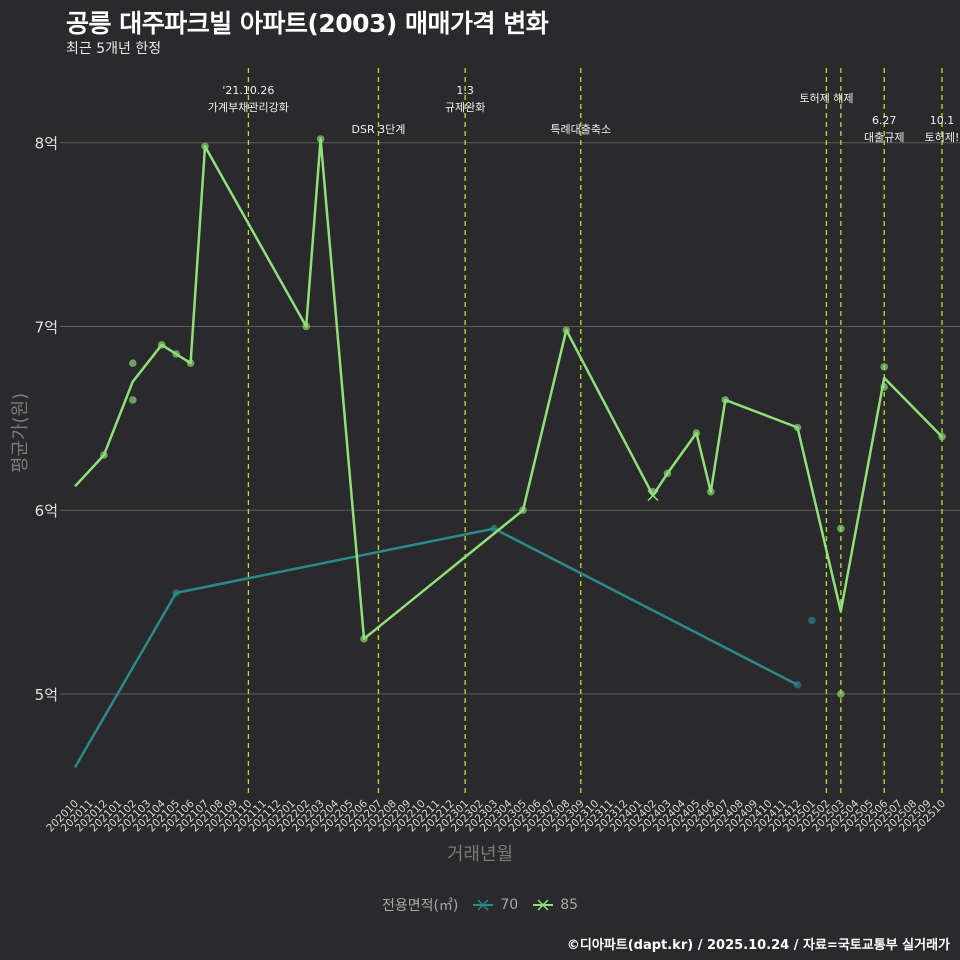 This screenshot has width=960, height=960. Describe the element at coordinates (248, 107) in the screenshot. I see `event-annotation: 가계부채관리강화` at that location.